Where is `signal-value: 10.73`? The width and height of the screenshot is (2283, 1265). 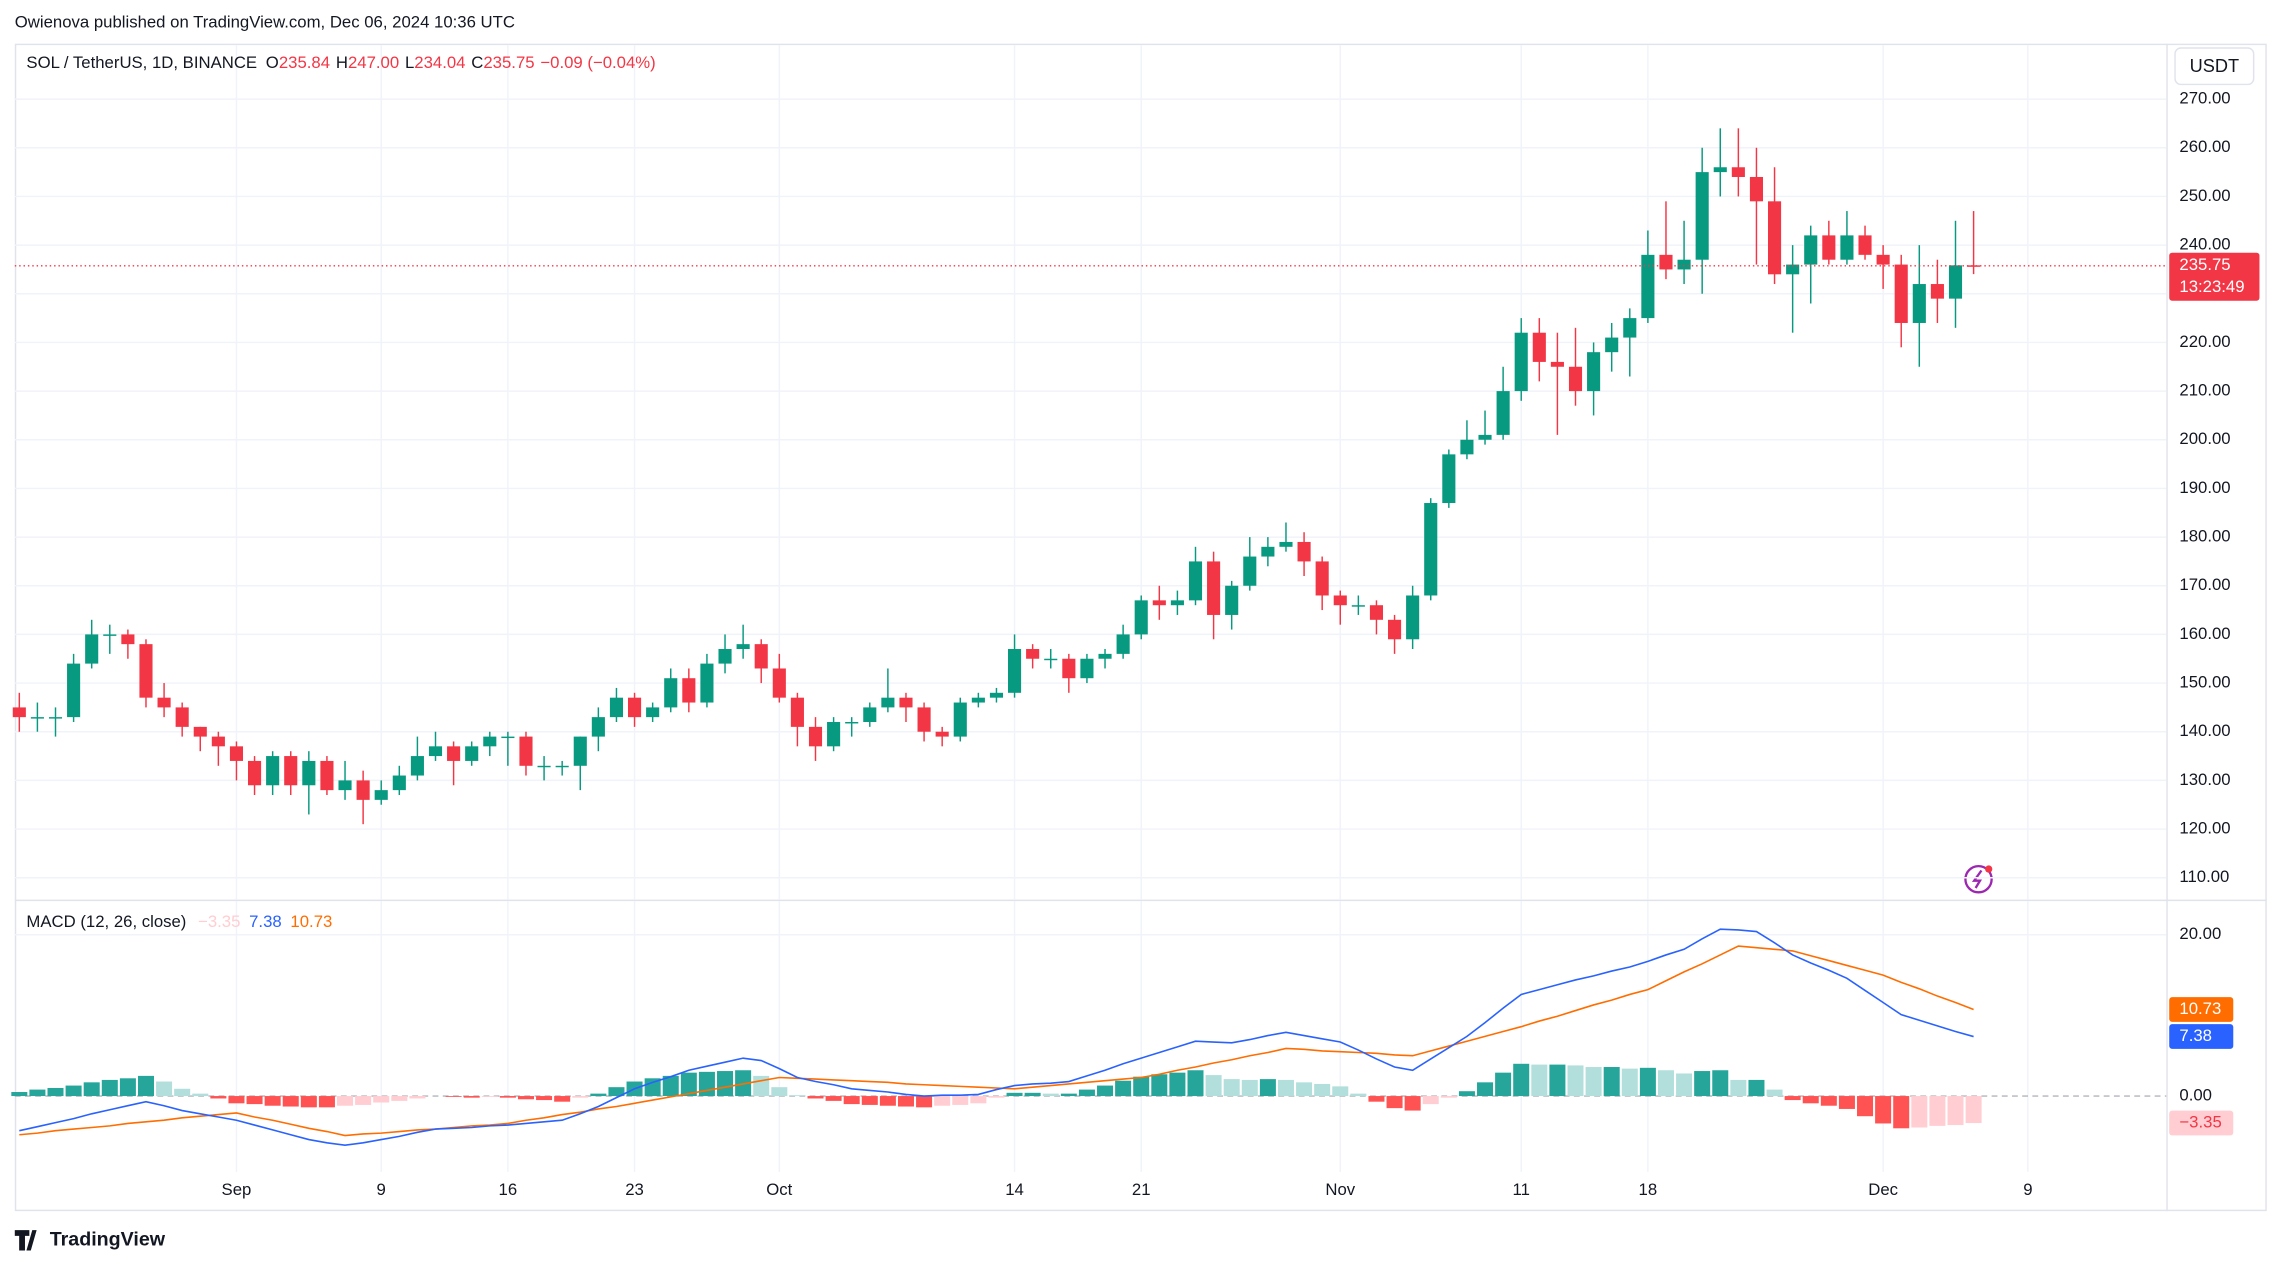 signal-value: 10.73 is located at coordinates (311, 921).